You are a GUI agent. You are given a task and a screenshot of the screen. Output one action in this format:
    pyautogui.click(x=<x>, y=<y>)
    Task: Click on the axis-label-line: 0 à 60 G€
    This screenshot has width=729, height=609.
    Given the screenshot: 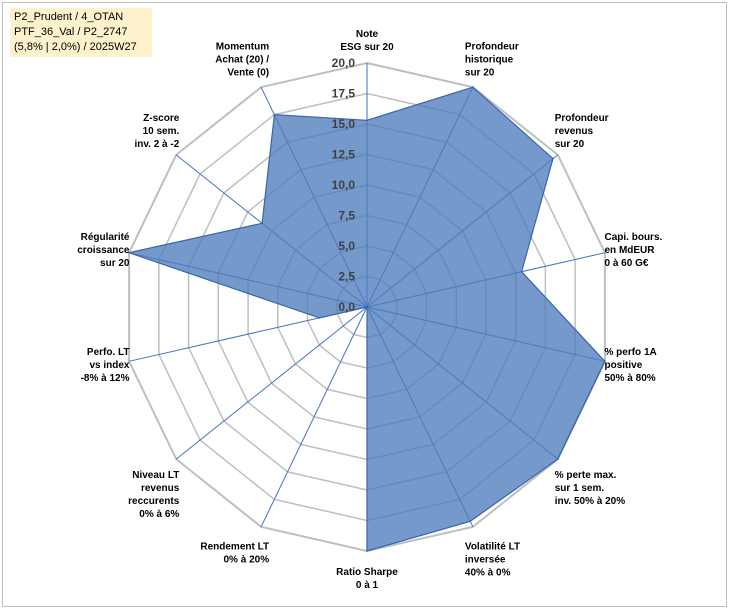 What is the action you would take?
    pyautogui.click(x=627, y=263)
    